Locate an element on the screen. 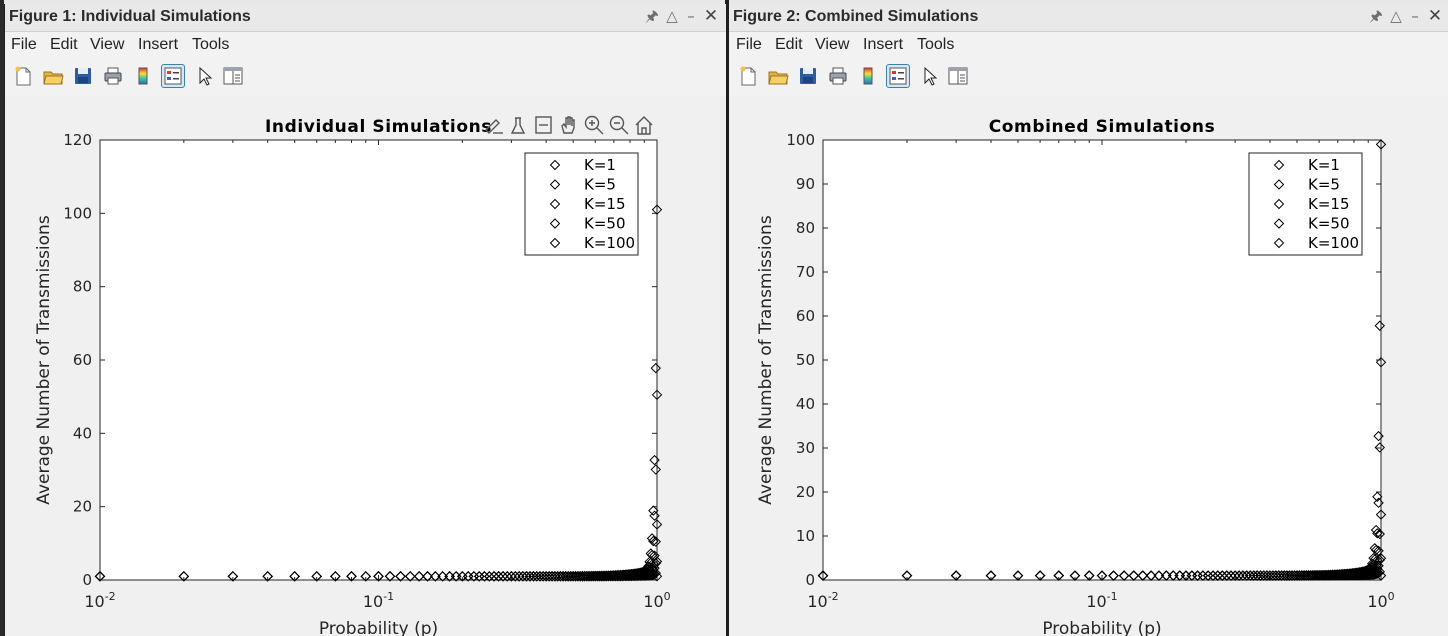  legend-entry: K=15 is located at coordinates (1329, 204).